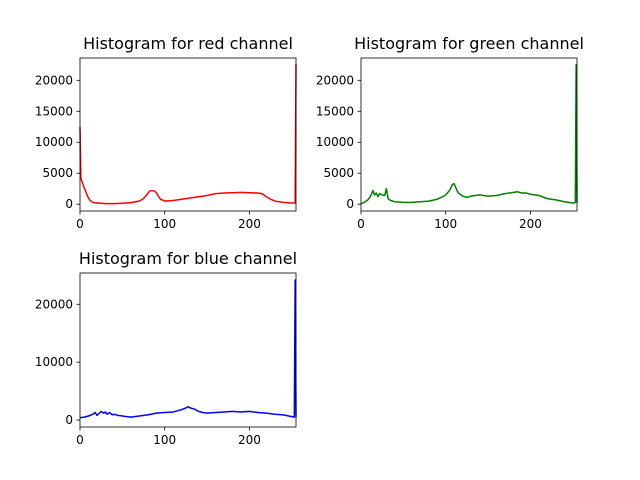 This screenshot has height=480, width=640. Describe the element at coordinates (445, 224) in the screenshot. I see `green-x-tick-label: 100` at that location.